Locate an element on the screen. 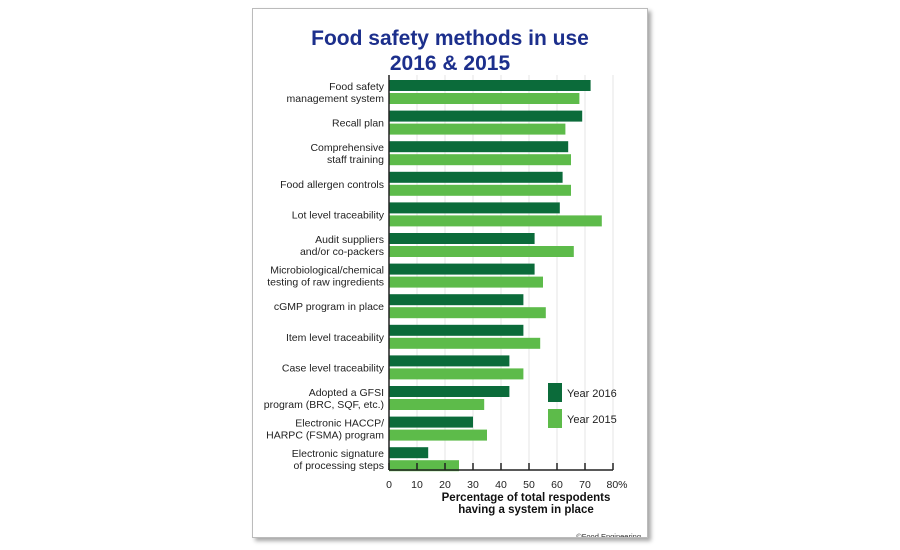 Image resolution: width=900 pixels, height=550 pixels. category-label-line: program (BRC, SQF, etc.) is located at coordinates (324, 405).